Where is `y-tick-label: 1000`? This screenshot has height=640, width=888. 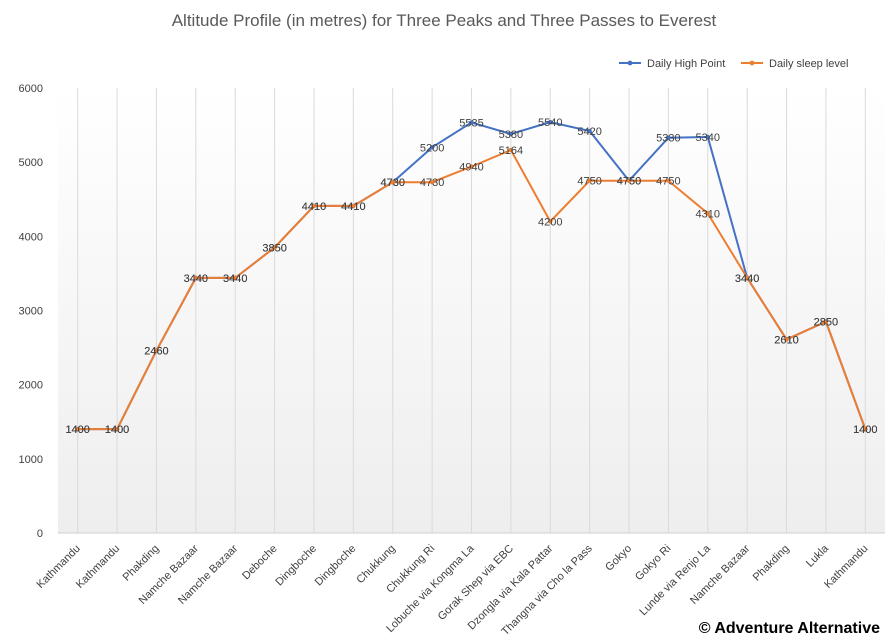
y-tick-label: 1000 is located at coordinates (31, 460).